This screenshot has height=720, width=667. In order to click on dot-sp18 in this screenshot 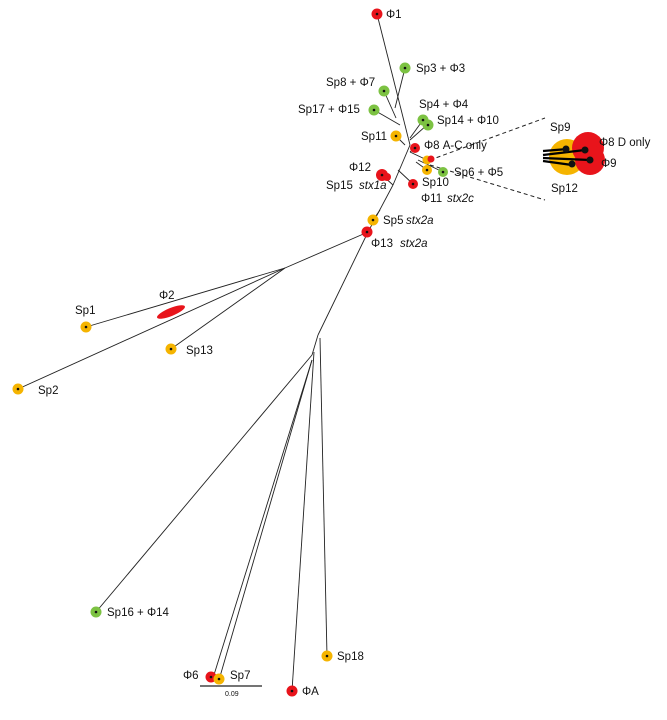, I will do `click(327, 656)`.